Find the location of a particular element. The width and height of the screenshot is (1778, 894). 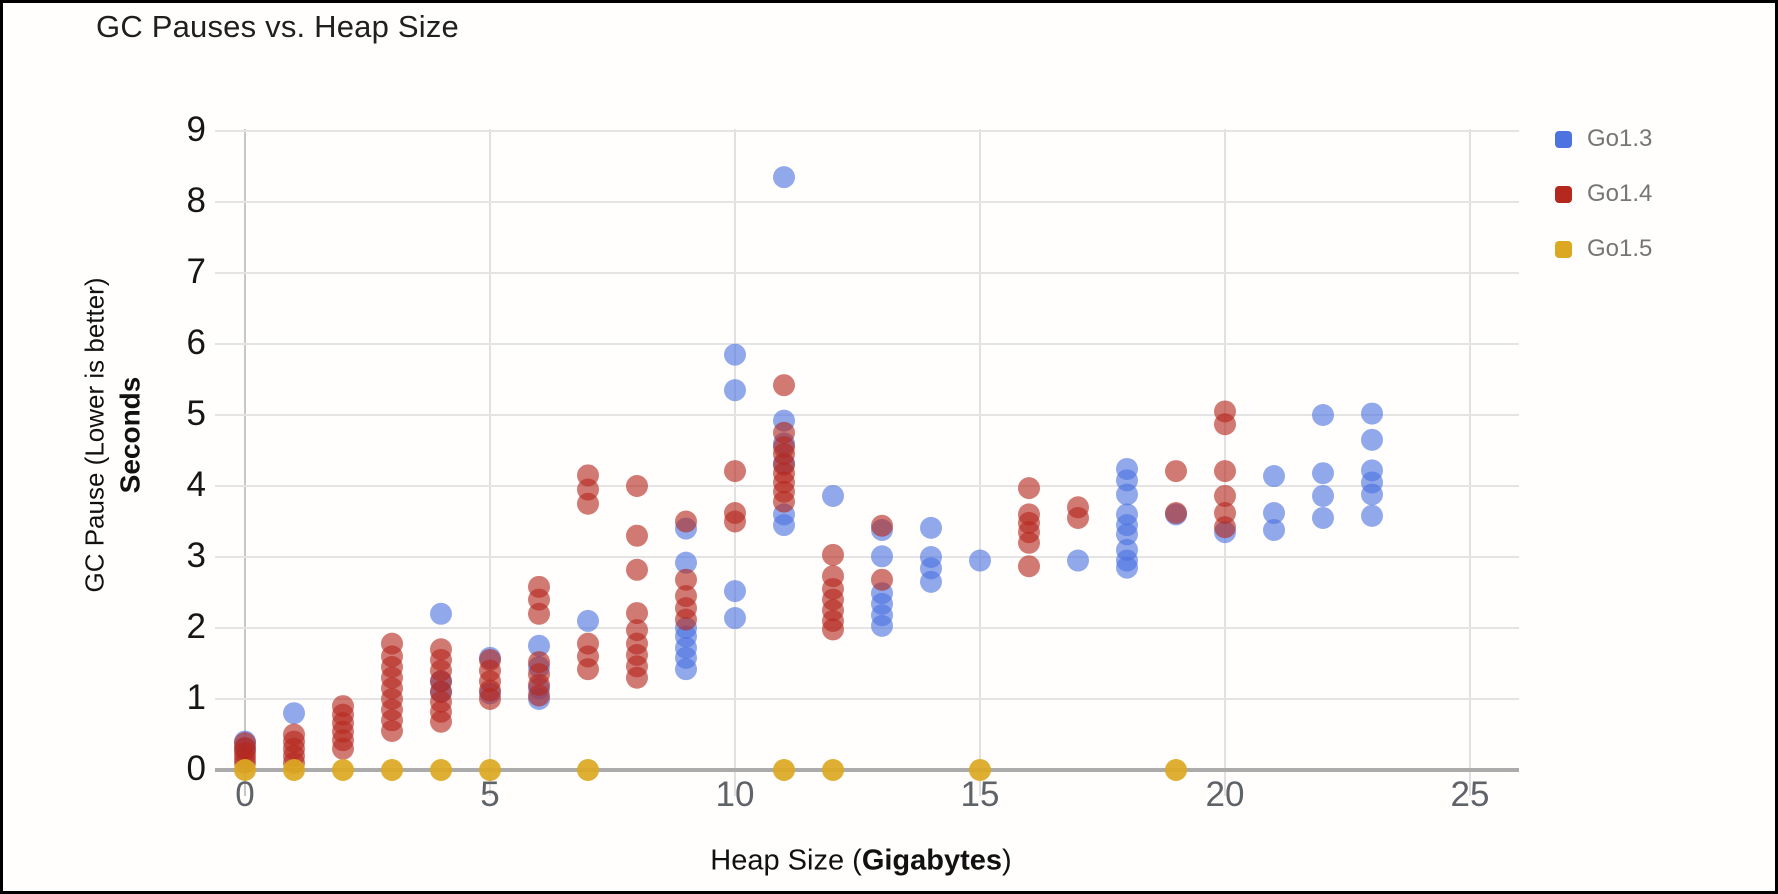

y-axis-tick-label: 0 is located at coordinates (196, 768).